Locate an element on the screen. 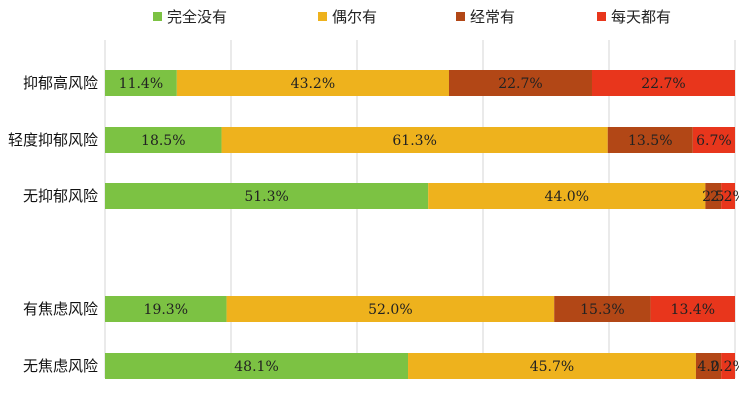  data-label: 52.0% is located at coordinates (390, 310).